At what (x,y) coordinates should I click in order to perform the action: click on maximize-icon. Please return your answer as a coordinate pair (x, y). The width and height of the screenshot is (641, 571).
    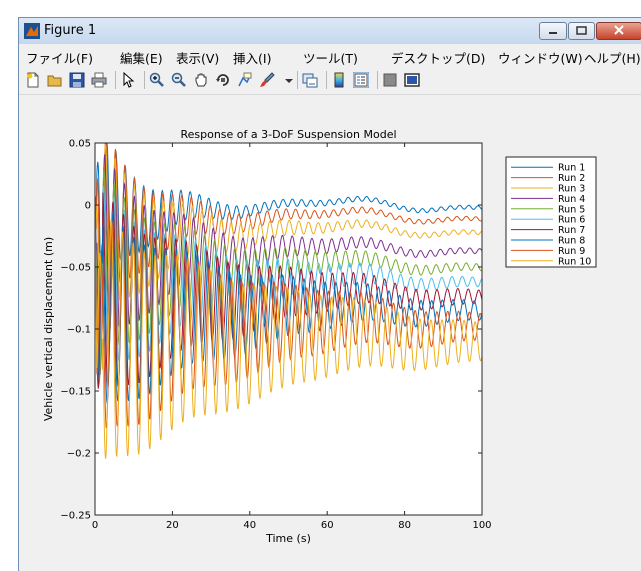
    Looking at the image, I should click on (581, 30).